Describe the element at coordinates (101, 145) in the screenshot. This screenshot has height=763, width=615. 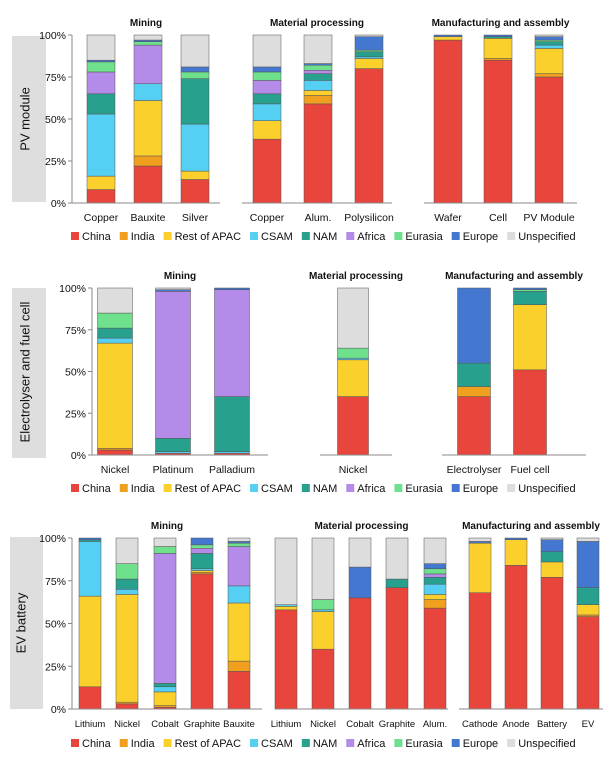
I see `panel-1-1-bar-copper-csam` at that location.